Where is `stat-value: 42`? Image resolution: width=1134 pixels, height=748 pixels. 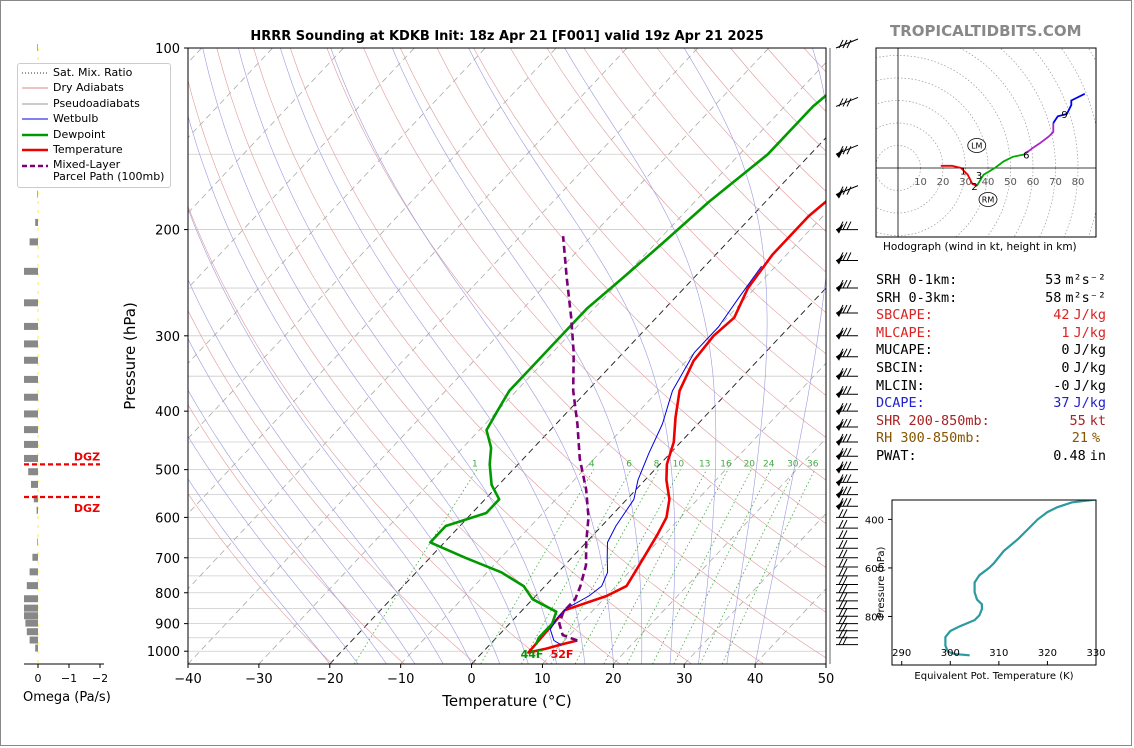 stat-value: 42 is located at coordinates (1061, 315).